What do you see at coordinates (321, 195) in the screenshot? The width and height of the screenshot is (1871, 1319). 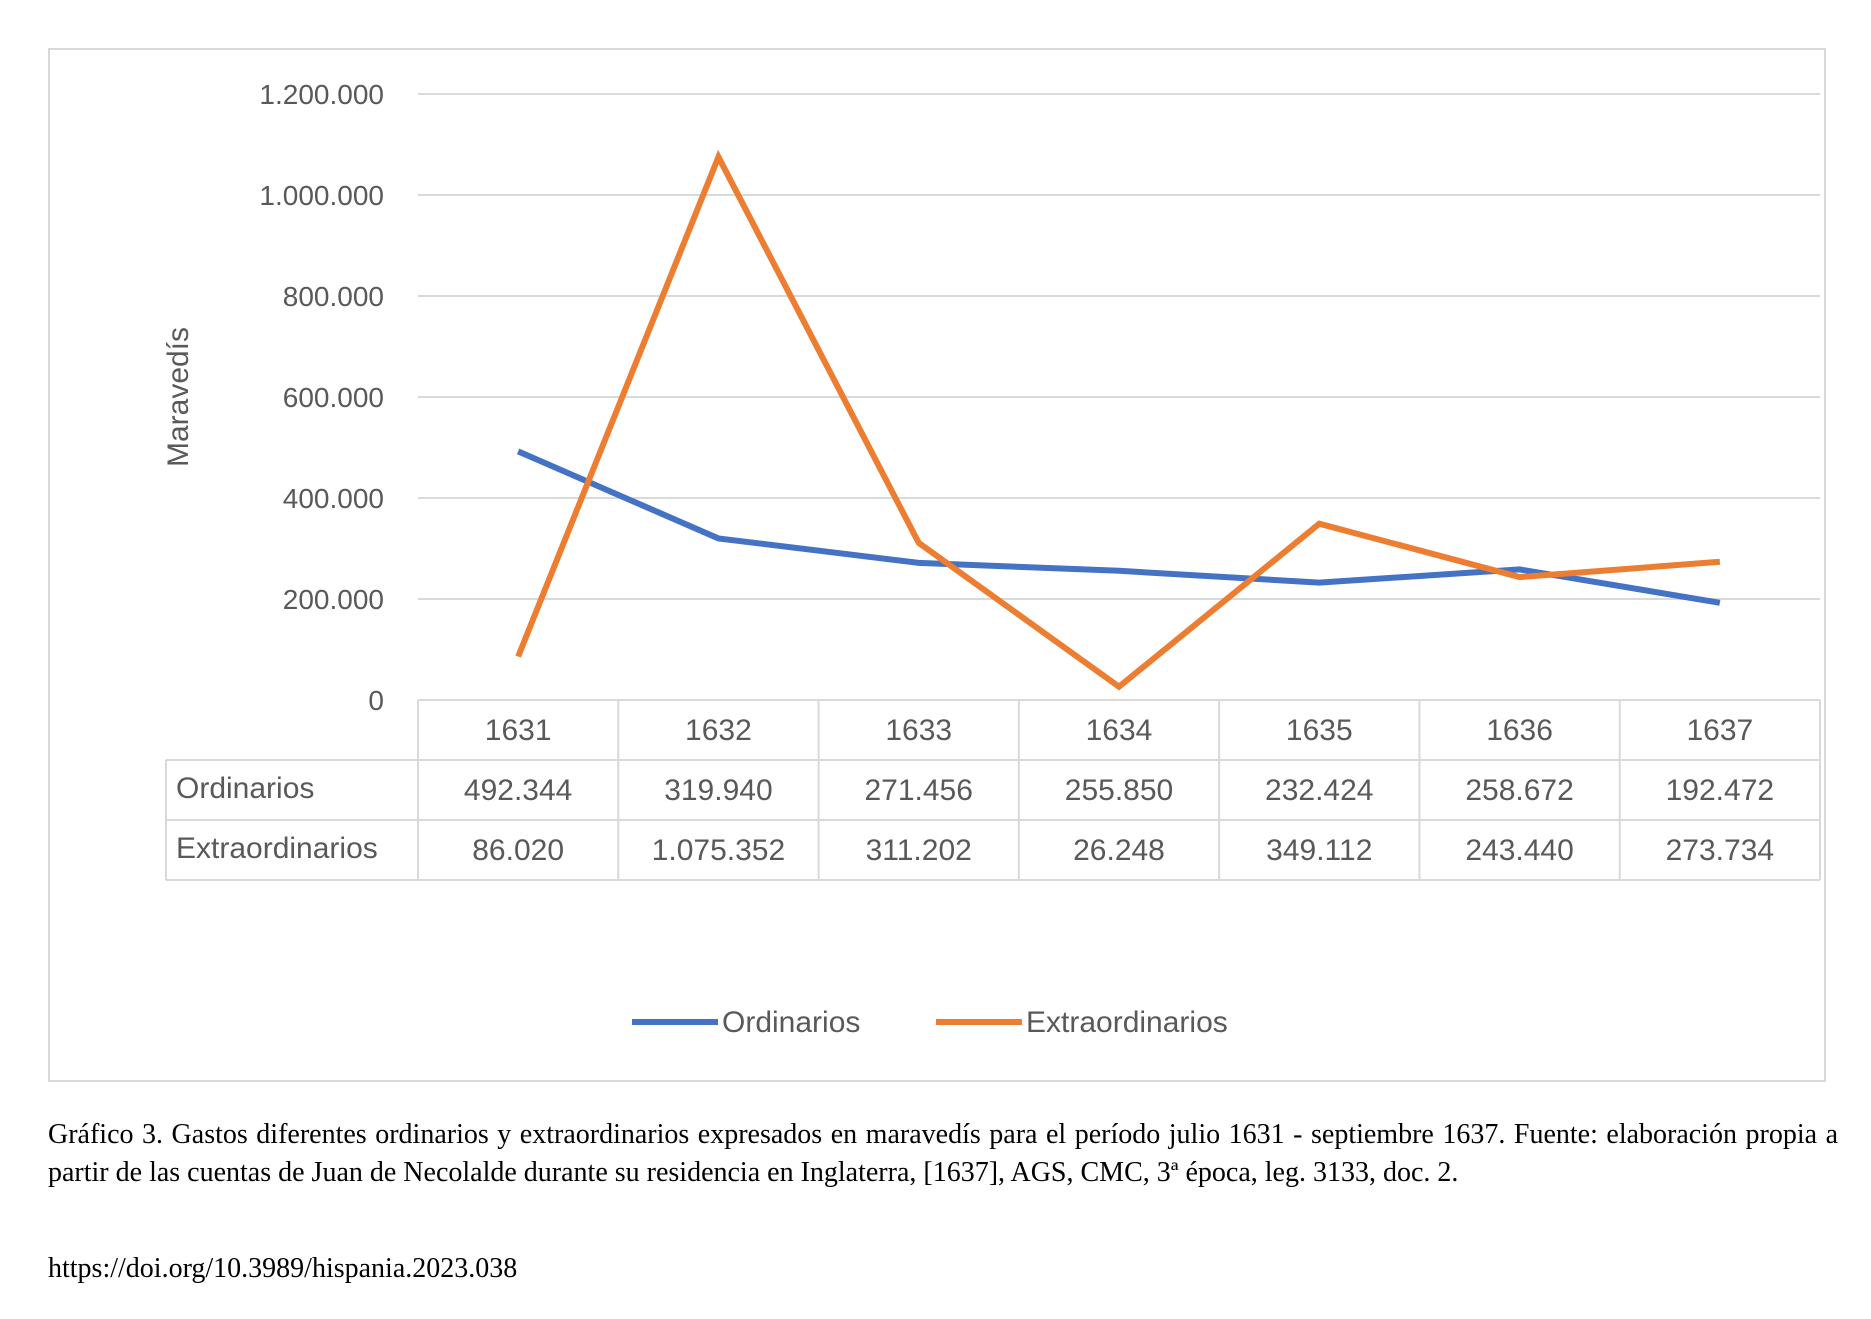 I see `y-tick-label: 1.000.000` at bounding box center [321, 195].